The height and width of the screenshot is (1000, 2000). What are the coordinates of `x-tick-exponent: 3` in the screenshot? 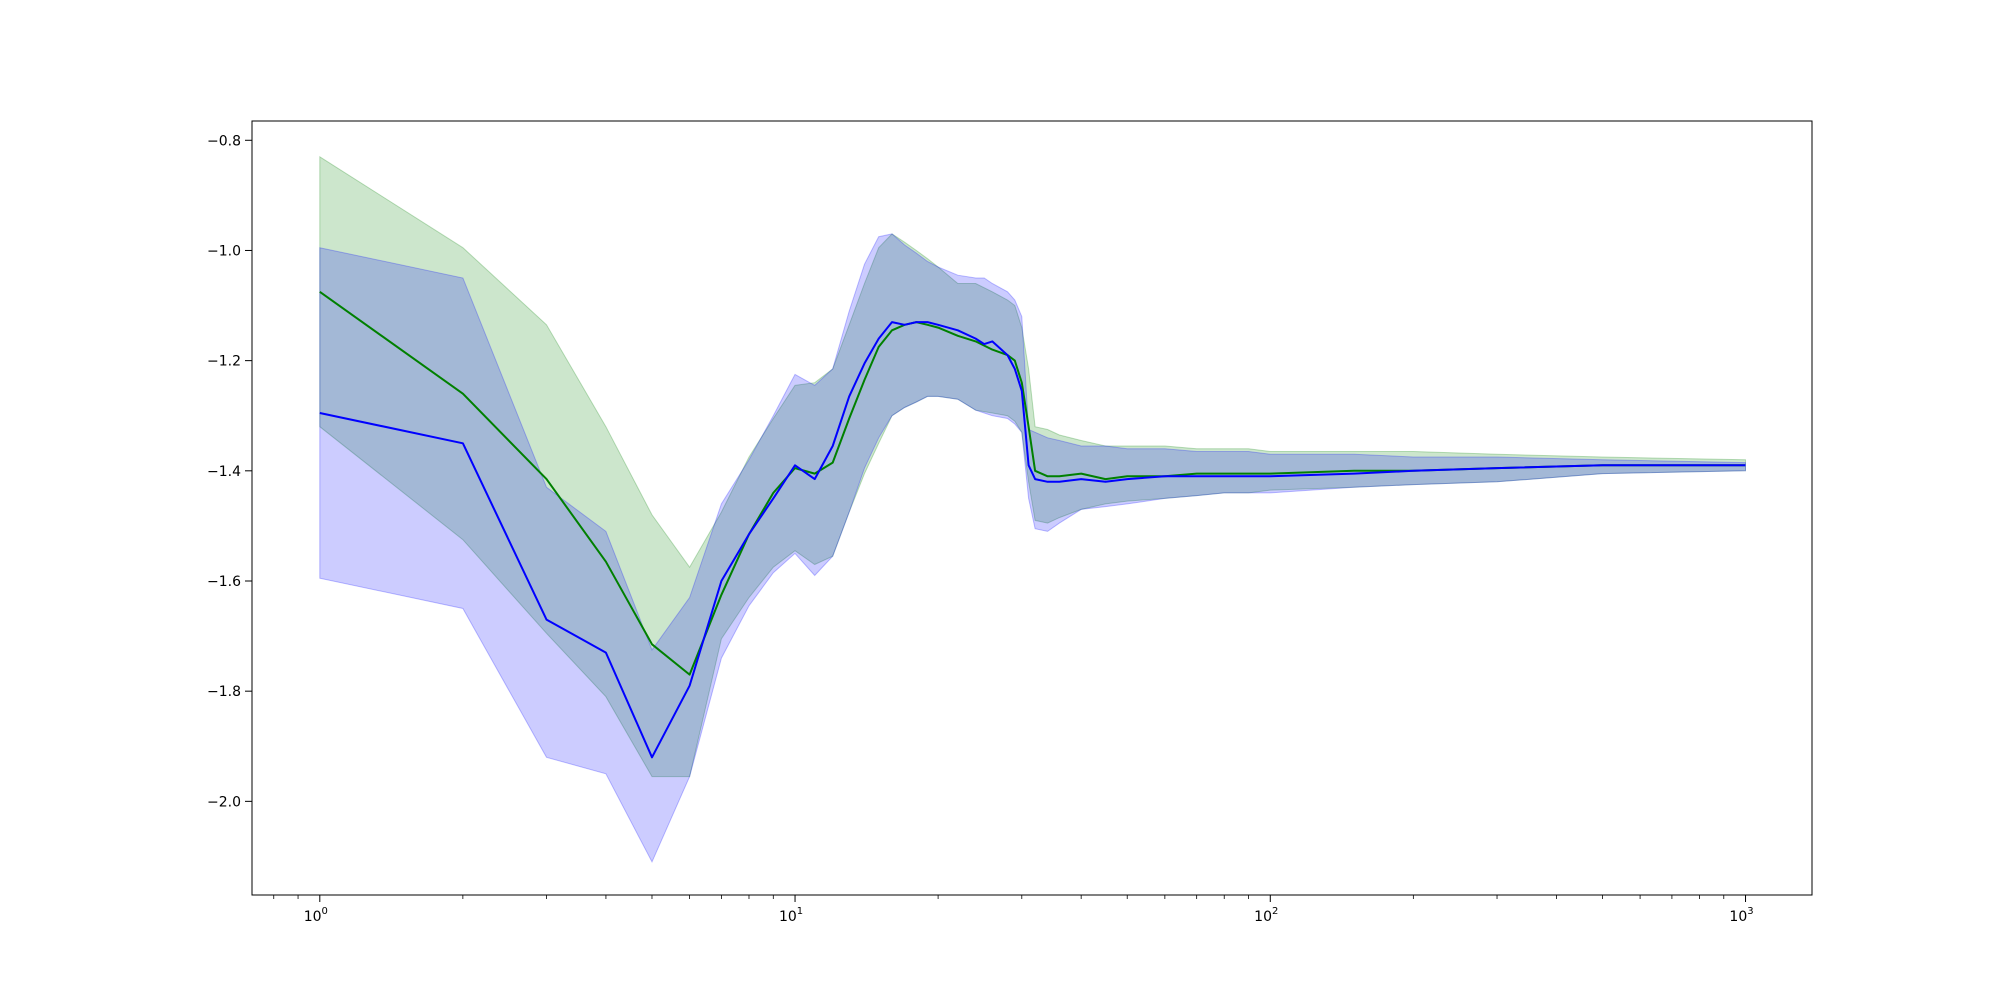 It's located at (1750, 911).